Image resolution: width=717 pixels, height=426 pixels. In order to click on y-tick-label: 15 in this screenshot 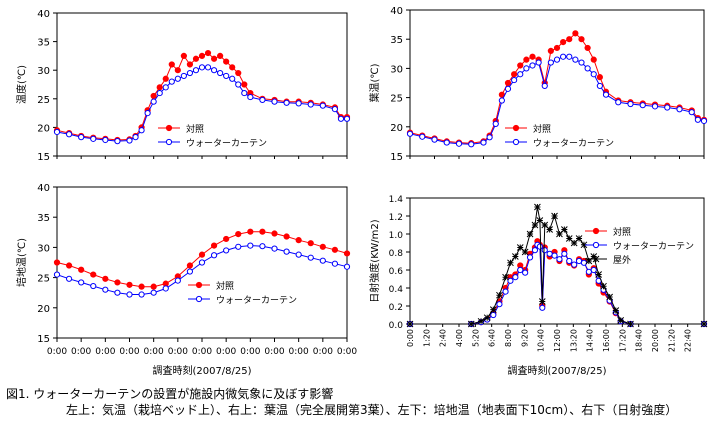, I will do `click(43, 339)`.